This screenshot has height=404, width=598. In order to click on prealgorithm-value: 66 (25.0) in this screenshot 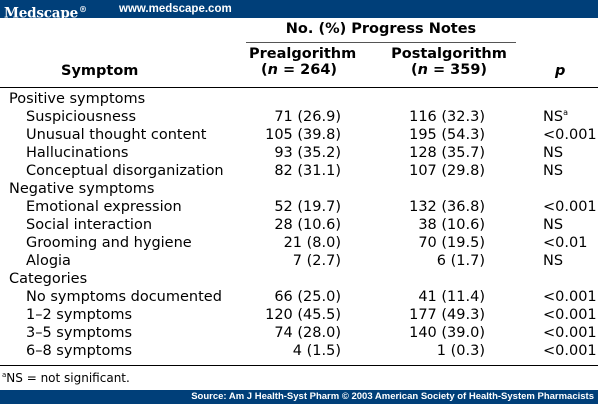, I will do `click(307, 297)`.